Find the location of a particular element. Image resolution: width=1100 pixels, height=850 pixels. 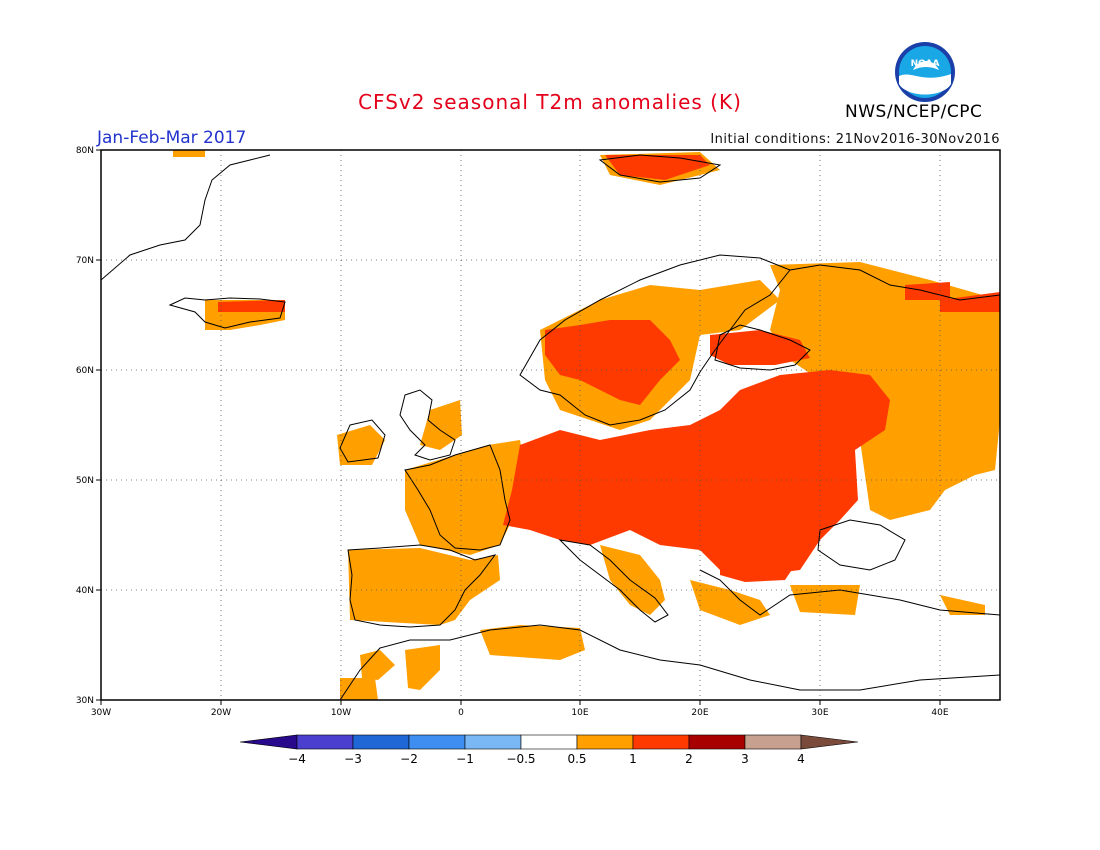

lat-tick-50n: 50N is located at coordinates (85, 481).